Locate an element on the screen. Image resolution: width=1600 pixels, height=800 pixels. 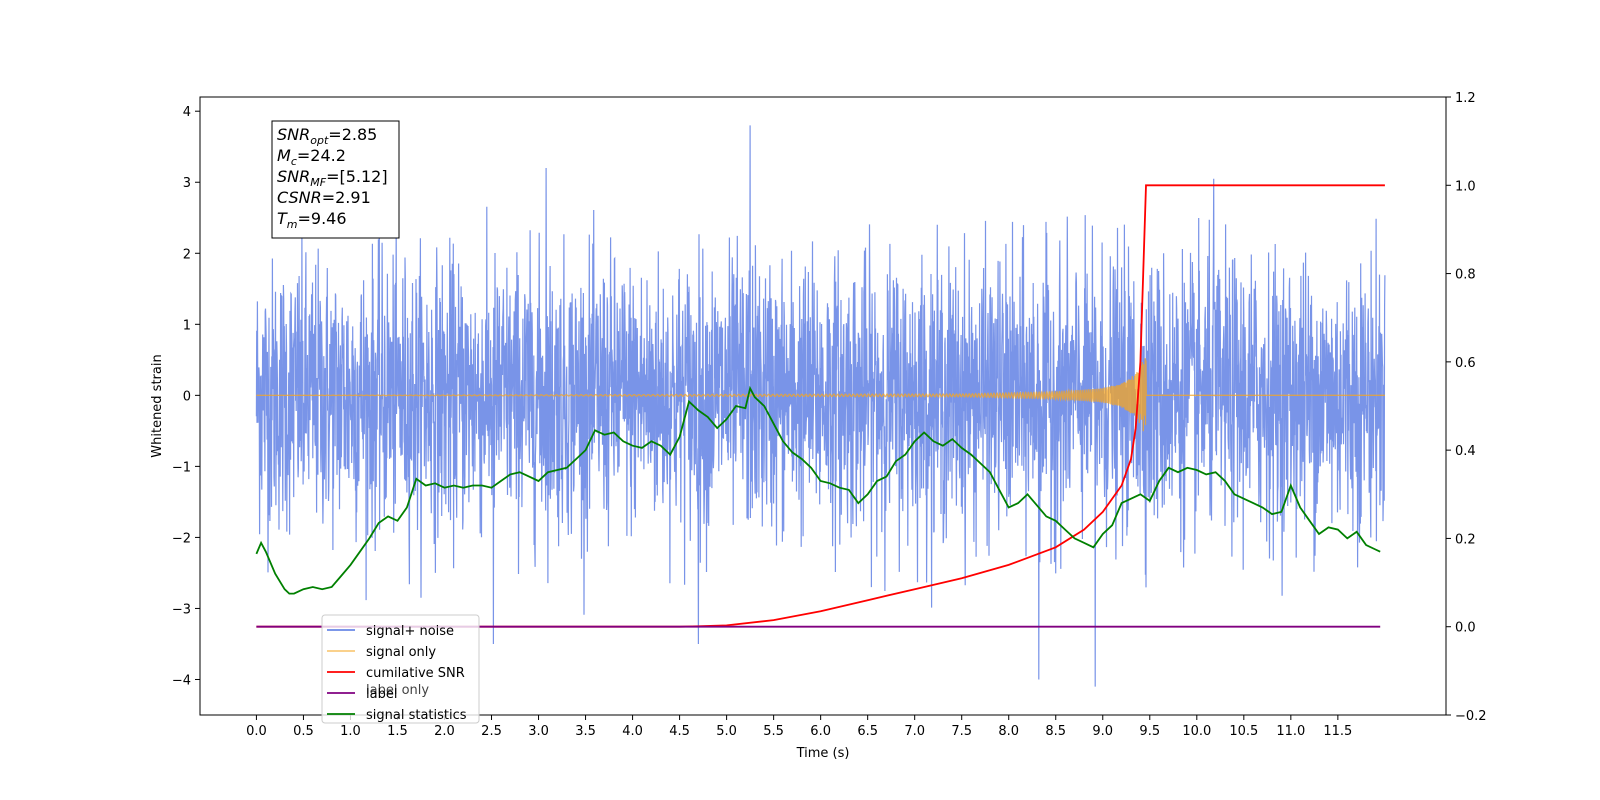
legend-label: label is located at coordinates (381, 694).